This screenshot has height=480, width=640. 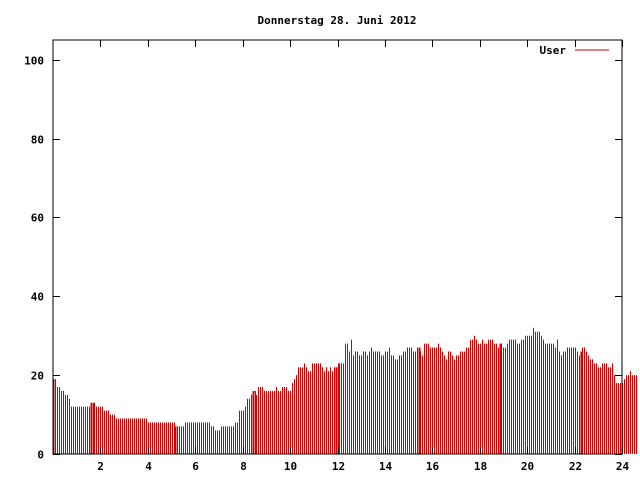 I want to click on y-tick-label: 40, so click(x=37, y=297).